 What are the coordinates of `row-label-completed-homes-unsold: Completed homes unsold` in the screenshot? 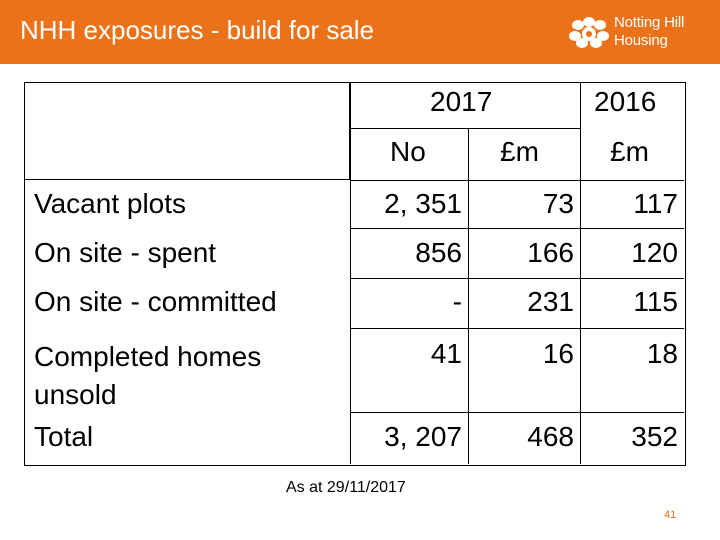 It's located at (148, 375).